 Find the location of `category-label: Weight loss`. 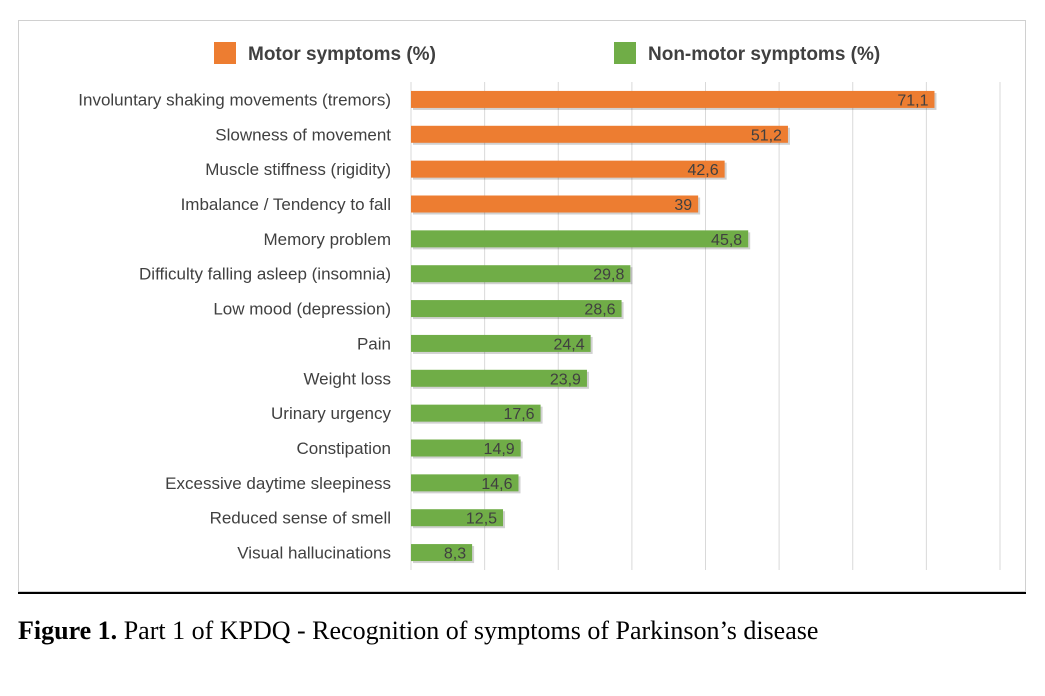

category-label: Weight loss is located at coordinates (347, 378).